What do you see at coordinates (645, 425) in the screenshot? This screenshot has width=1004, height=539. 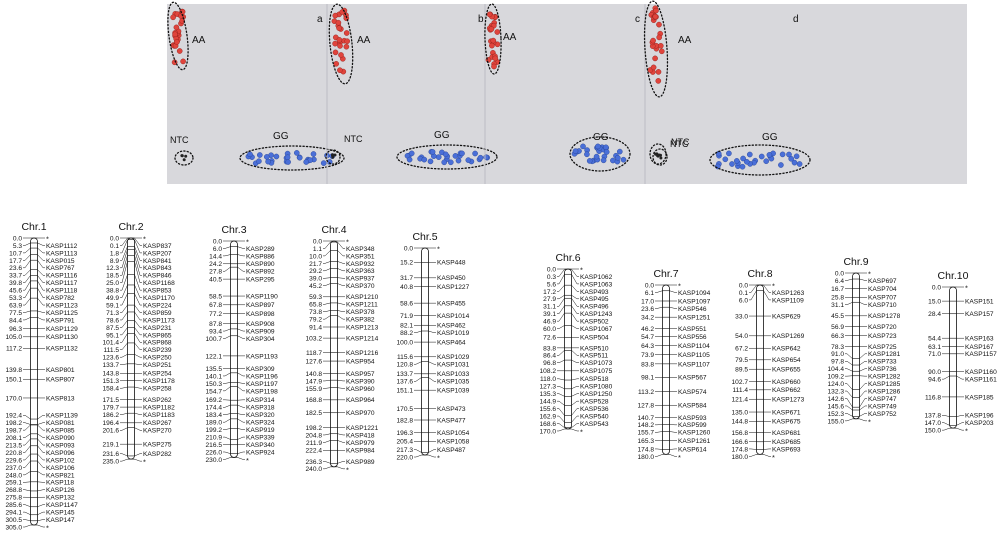 I see `marker-position: 148.2` at bounding box center [645, 425].